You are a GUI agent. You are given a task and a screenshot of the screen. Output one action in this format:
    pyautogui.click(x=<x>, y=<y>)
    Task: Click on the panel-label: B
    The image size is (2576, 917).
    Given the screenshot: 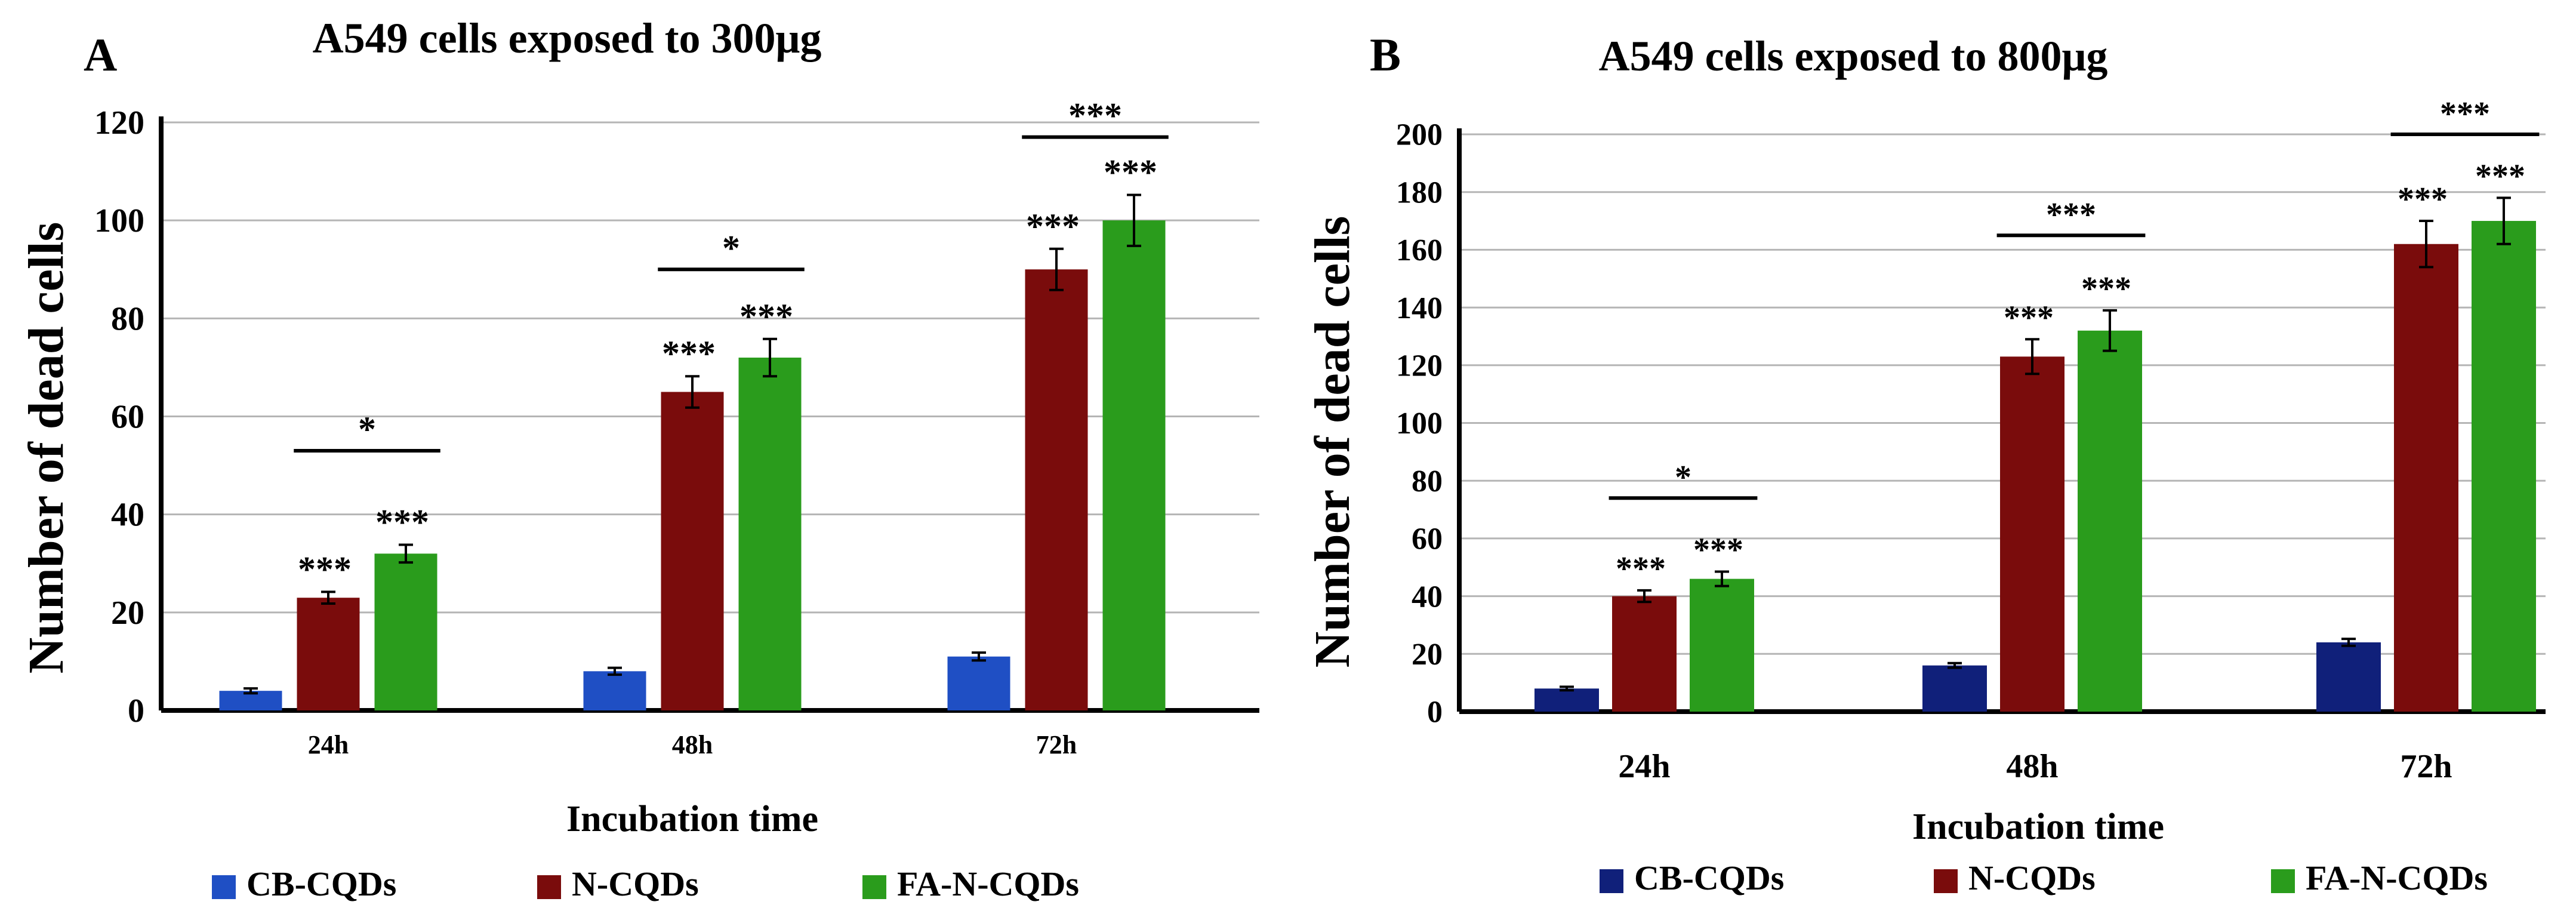 What is the action you would take?
    pyautogui.click(x=1385, y=55)
    